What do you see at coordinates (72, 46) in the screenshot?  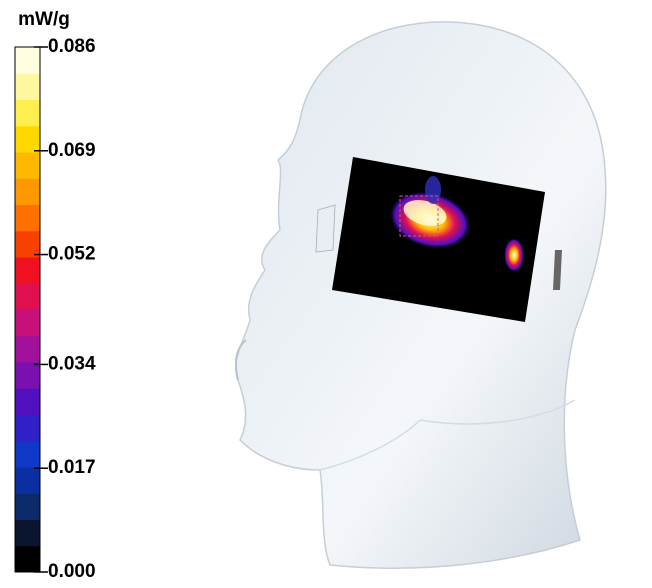 I see `tick-label: 0.086` at bounding box center [72, 46].